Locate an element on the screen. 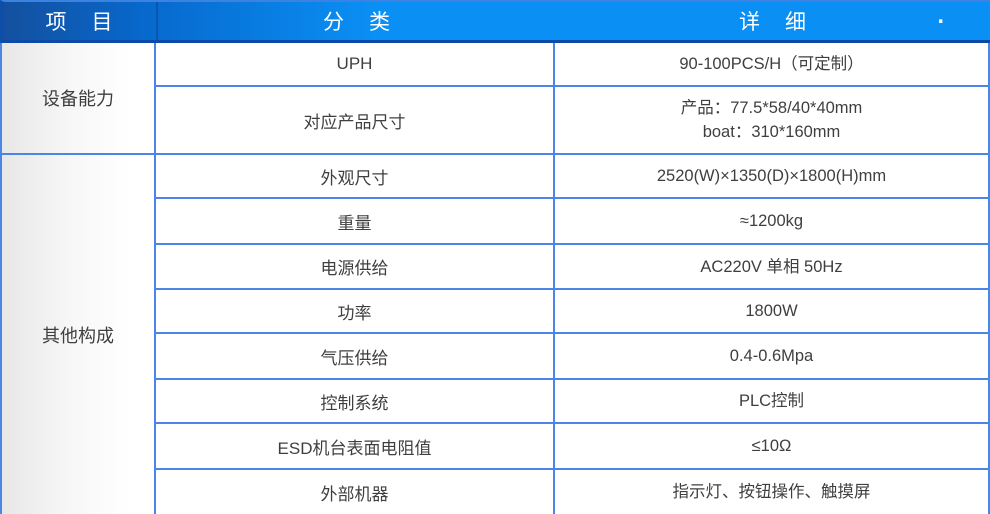 This screenshot has width=990, height=514. detail-cell: AC220V 单相 50Hz is located at coordinates (771, 266).